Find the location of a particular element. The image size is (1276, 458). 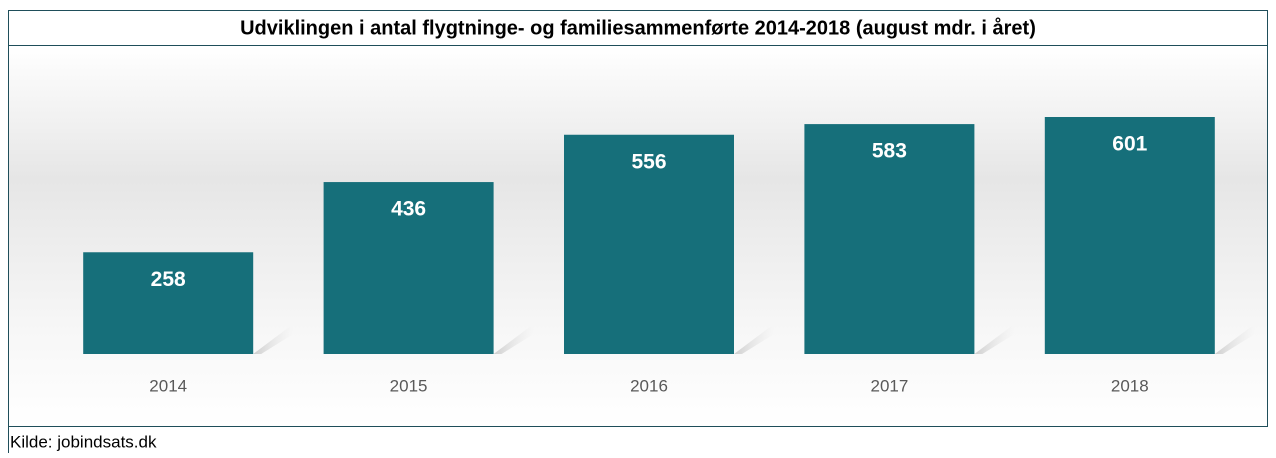

value-label: 601 is located at coordinates (1129, 144).